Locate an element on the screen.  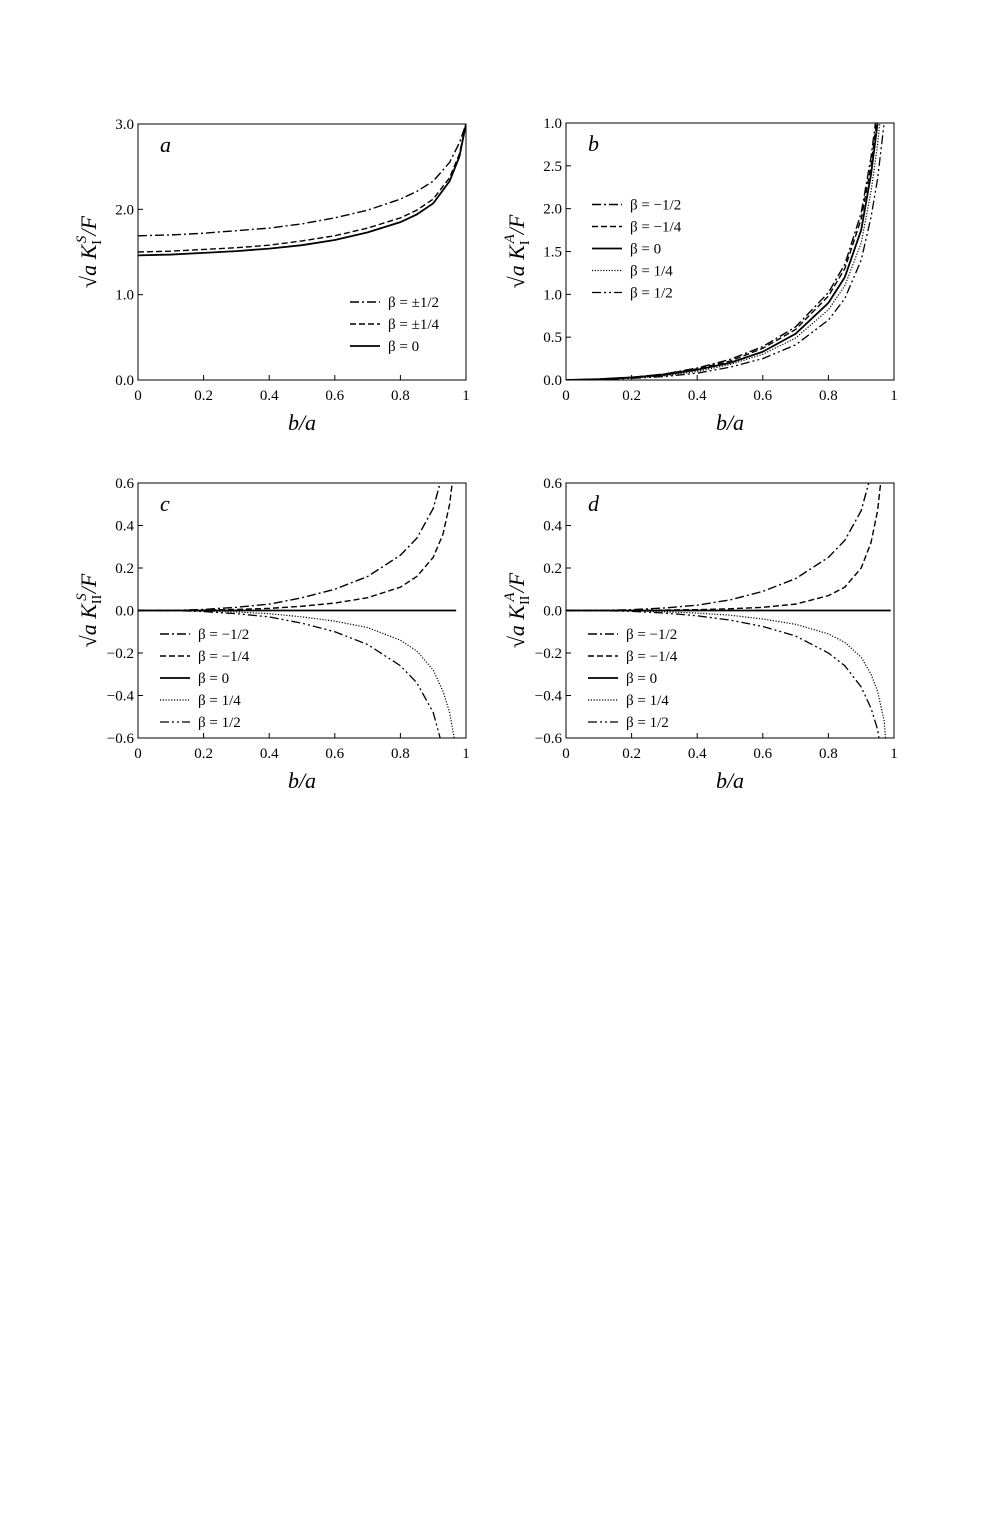
panel-label: d is located at coordinates (594, 503).